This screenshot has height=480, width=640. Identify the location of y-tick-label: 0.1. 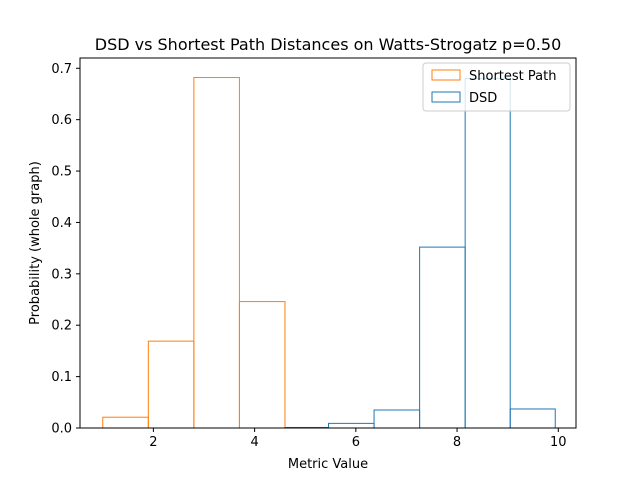
(61, 377).